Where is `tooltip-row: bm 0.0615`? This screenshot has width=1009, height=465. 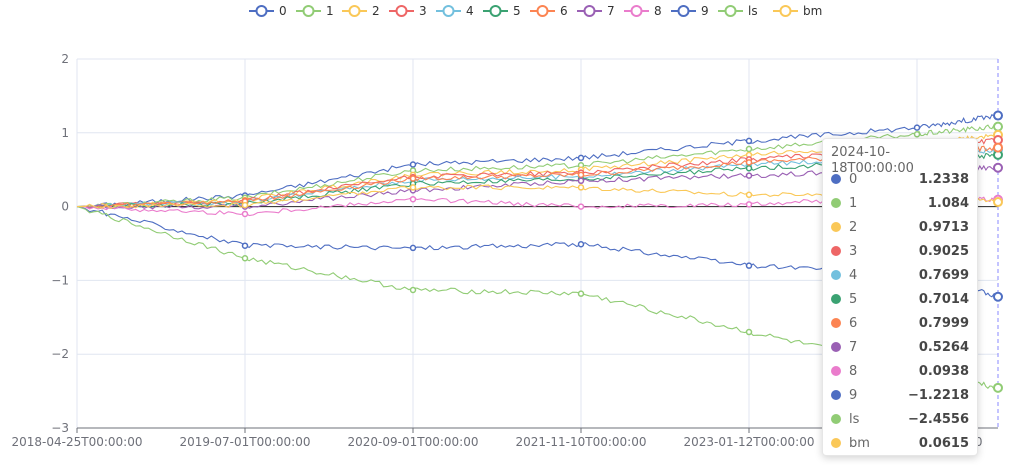
tooltip-row: bm 0.0615 is located at coordinates (900, 443).